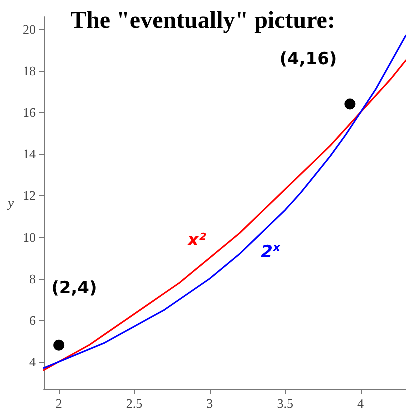 This screenshot has width=406, height=414. I want to click on x-tick-label: 3.5, so click(285, 403).